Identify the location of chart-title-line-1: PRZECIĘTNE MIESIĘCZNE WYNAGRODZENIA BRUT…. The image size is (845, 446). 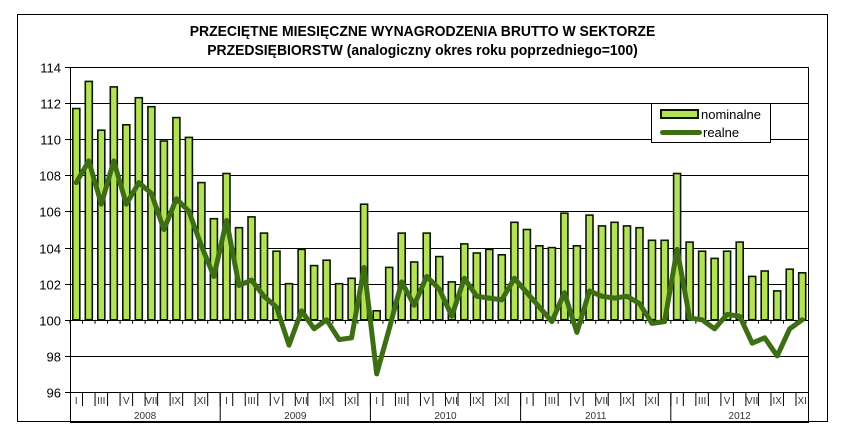
(422, 31).